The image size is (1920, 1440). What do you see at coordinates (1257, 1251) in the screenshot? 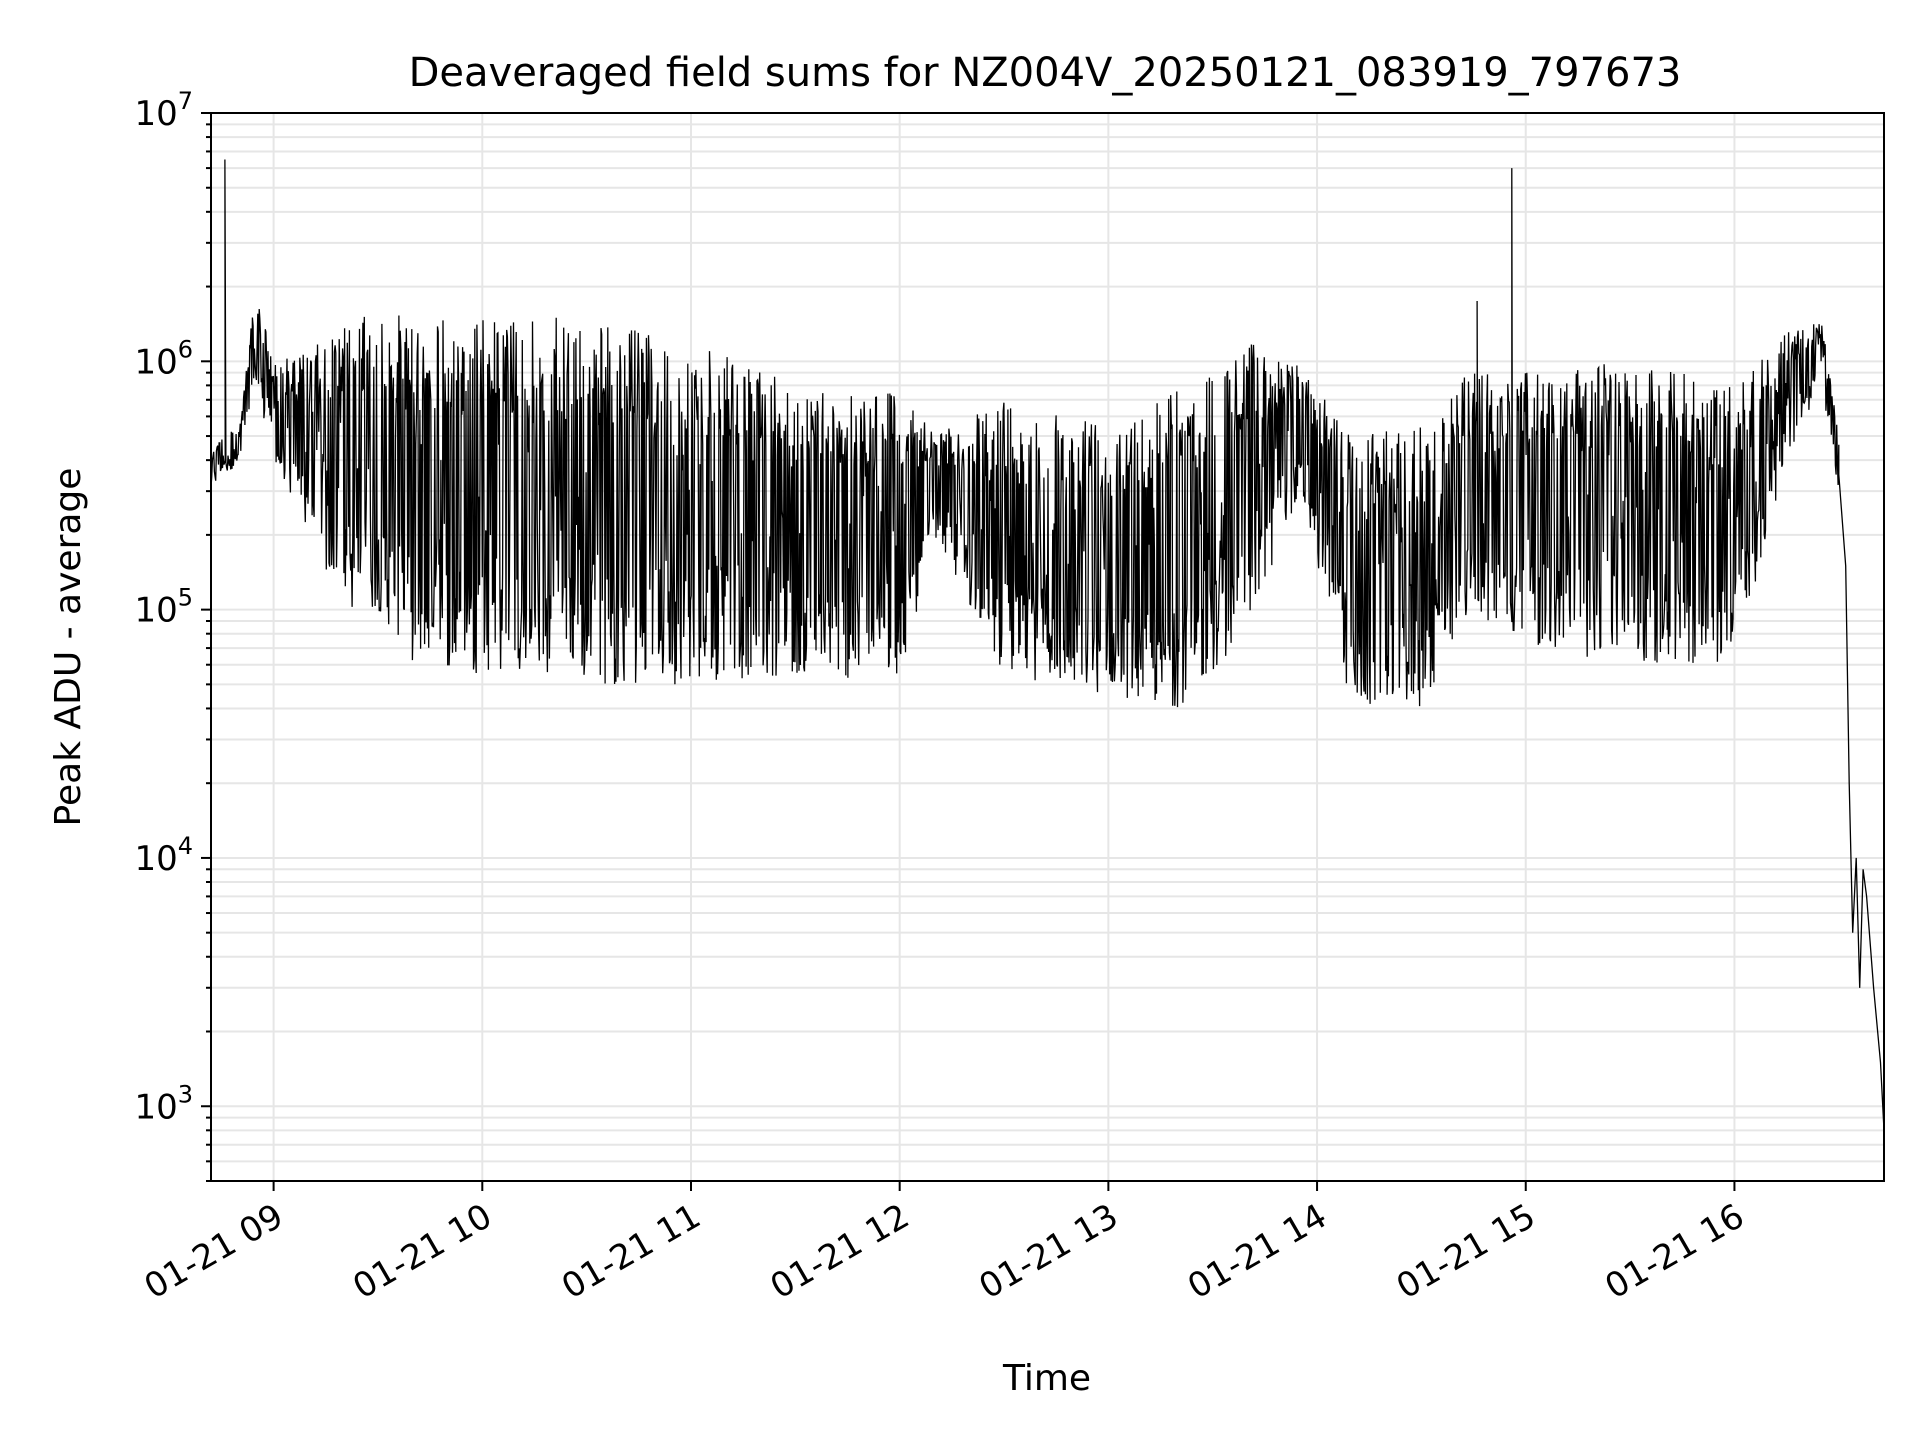
I see `x-tick-label: 01-21 14` at bounding box center [1257, 1251].